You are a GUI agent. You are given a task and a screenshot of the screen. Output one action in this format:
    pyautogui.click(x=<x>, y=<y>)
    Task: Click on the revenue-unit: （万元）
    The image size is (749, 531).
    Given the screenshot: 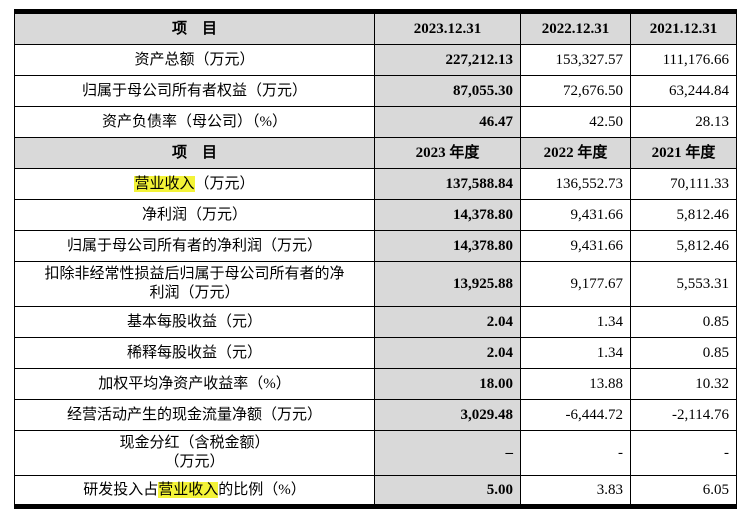 What is the action you would take?
    pyautogui.click(x=224, y=183)
    